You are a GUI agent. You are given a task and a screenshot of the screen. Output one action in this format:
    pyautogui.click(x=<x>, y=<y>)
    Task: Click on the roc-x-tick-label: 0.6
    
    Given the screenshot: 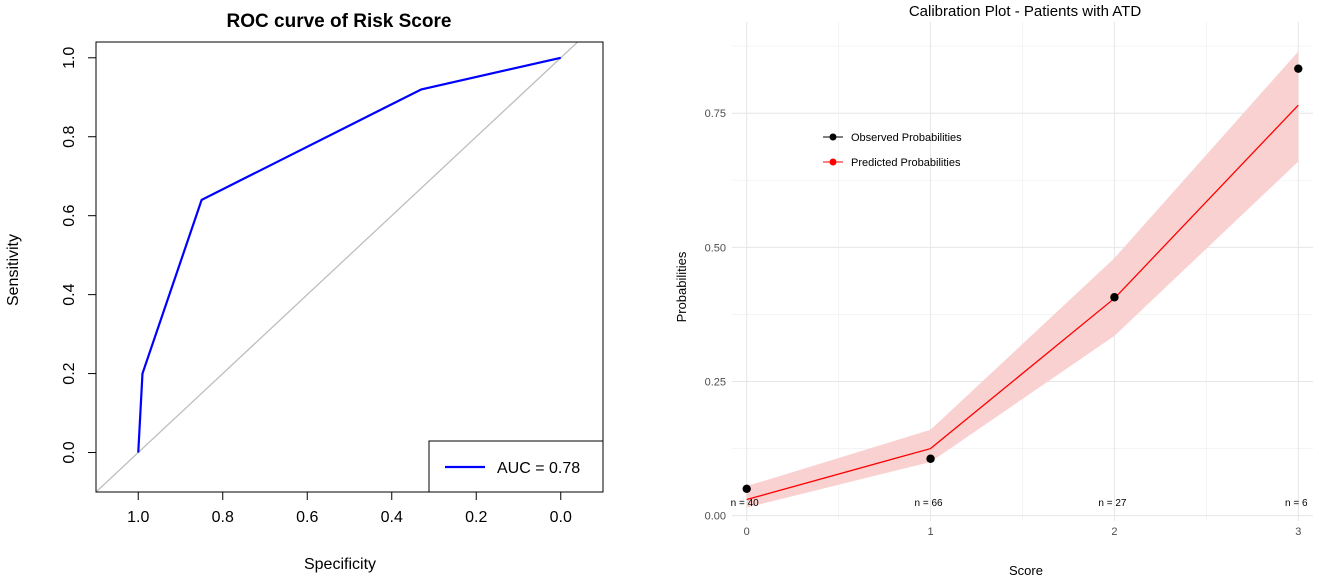 What is the action you would take?
    pyautogui.click(x=307, y=517)
    